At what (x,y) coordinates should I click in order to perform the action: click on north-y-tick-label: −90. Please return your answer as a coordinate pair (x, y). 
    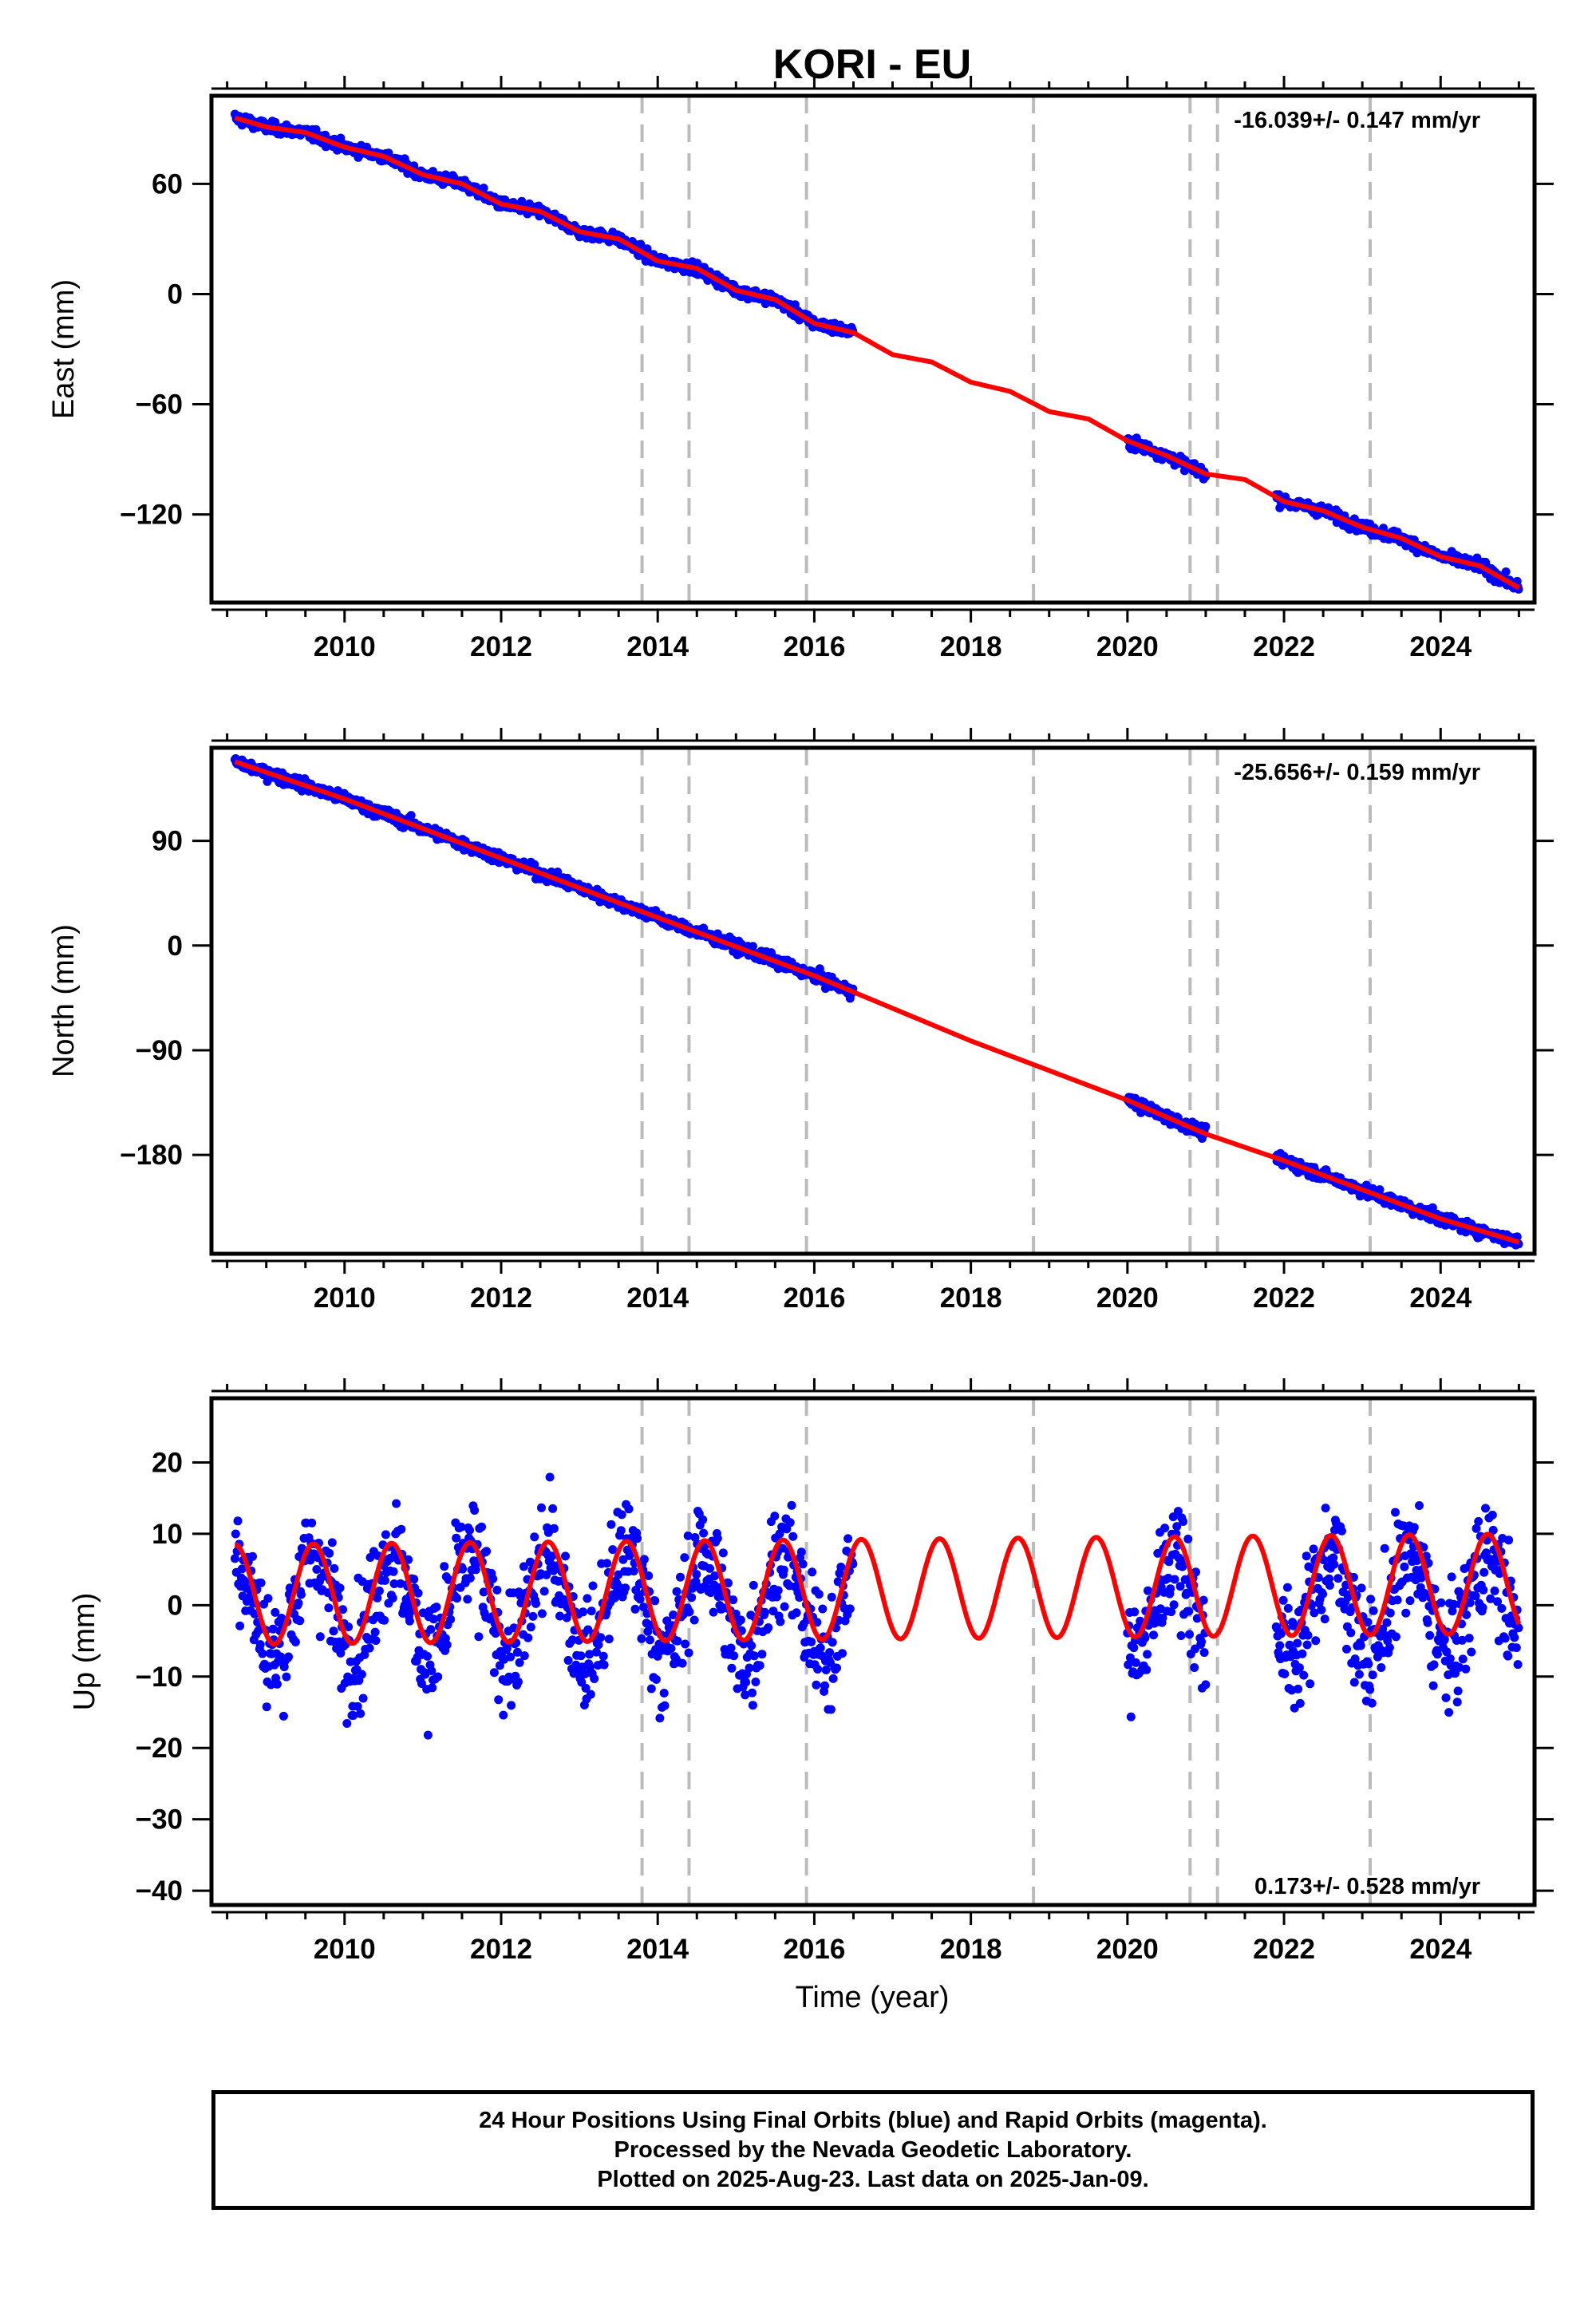
    Looking at the image, I should click on (159, 1050).